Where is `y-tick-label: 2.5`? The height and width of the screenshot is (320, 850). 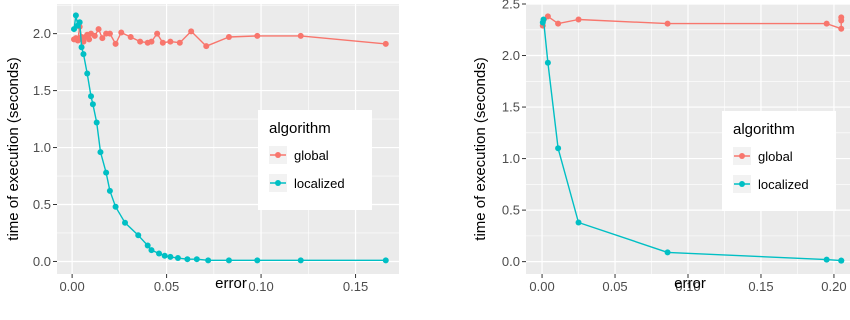 y-tick-label: 2.5 is located at coordinates (511, 6).